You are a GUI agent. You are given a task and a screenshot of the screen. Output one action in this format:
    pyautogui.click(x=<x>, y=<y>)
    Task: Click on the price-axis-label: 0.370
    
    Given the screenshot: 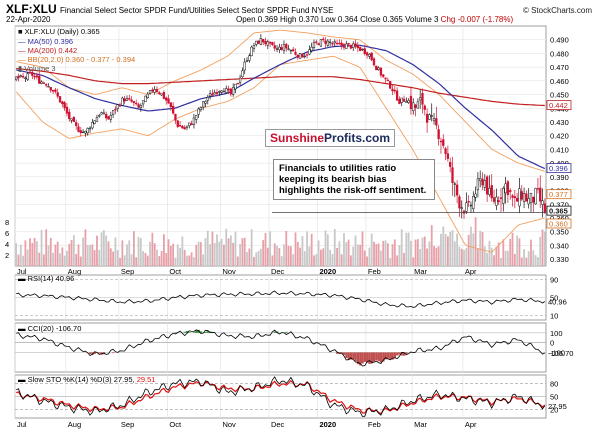 What is the action you would take?
    pyautogui.click(x=559, y=204)
    